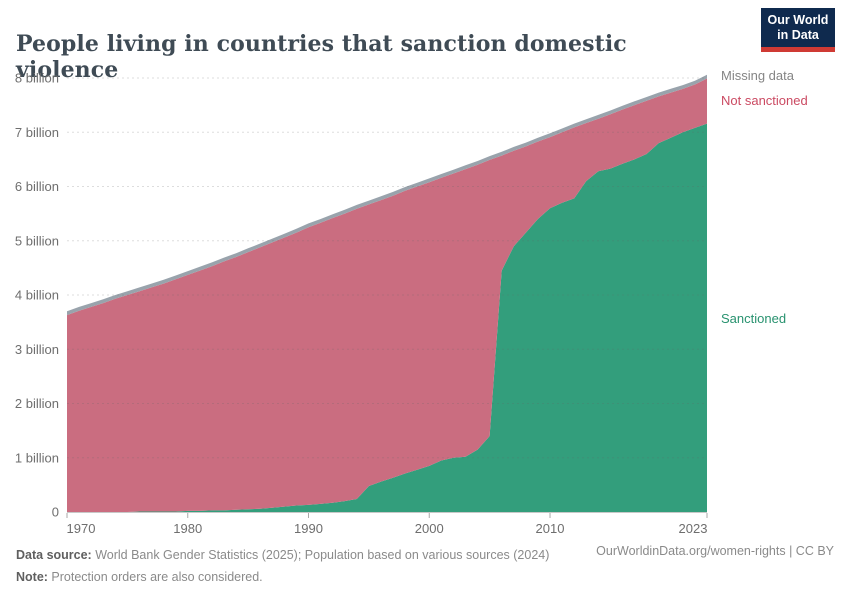 The height and width of the screenshot is (600, 850). I want to click on y-tick-label: 8 billion, so click(37, 78).